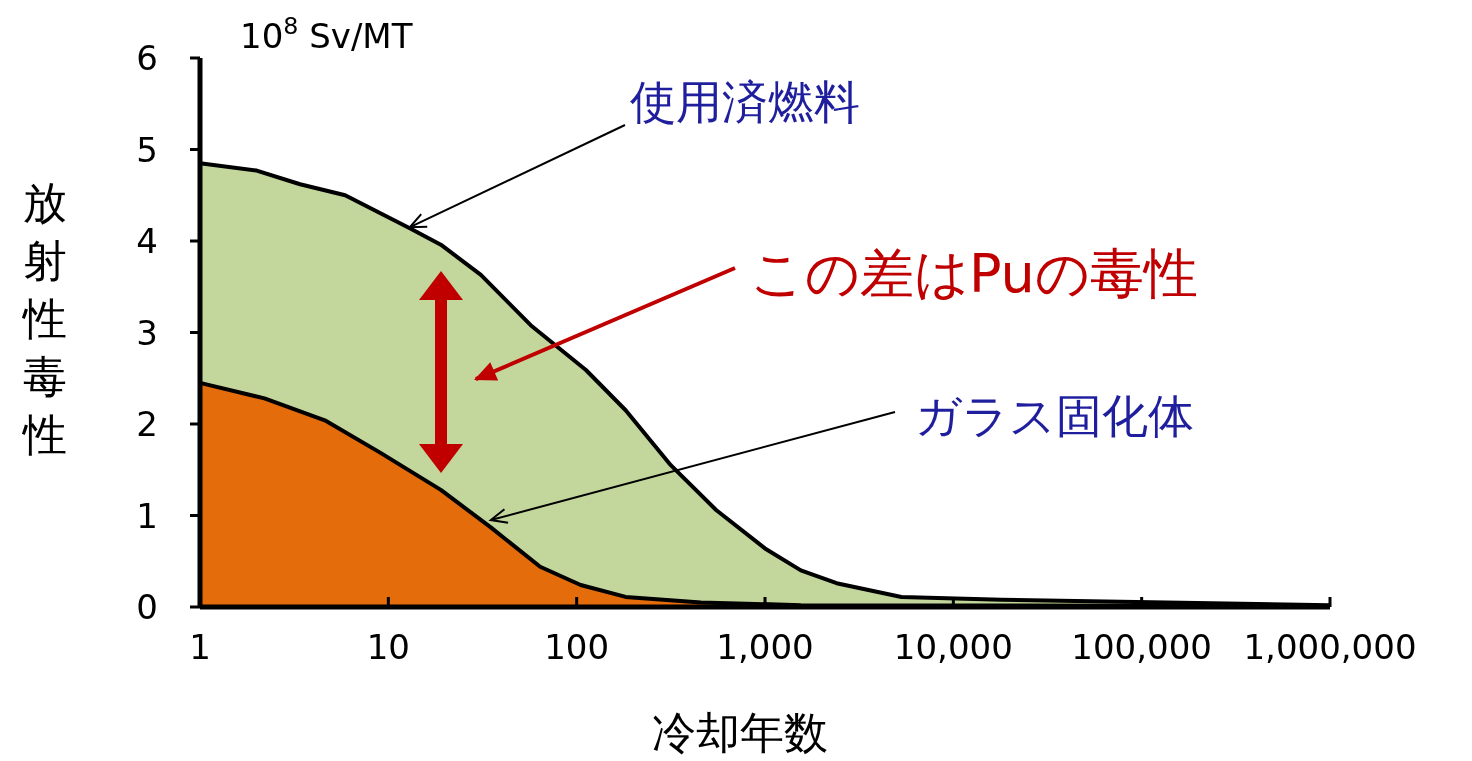 The width and height of the screenshot is (1472, 761). I want to click on y-tick-label: 4, so click(147, 241).